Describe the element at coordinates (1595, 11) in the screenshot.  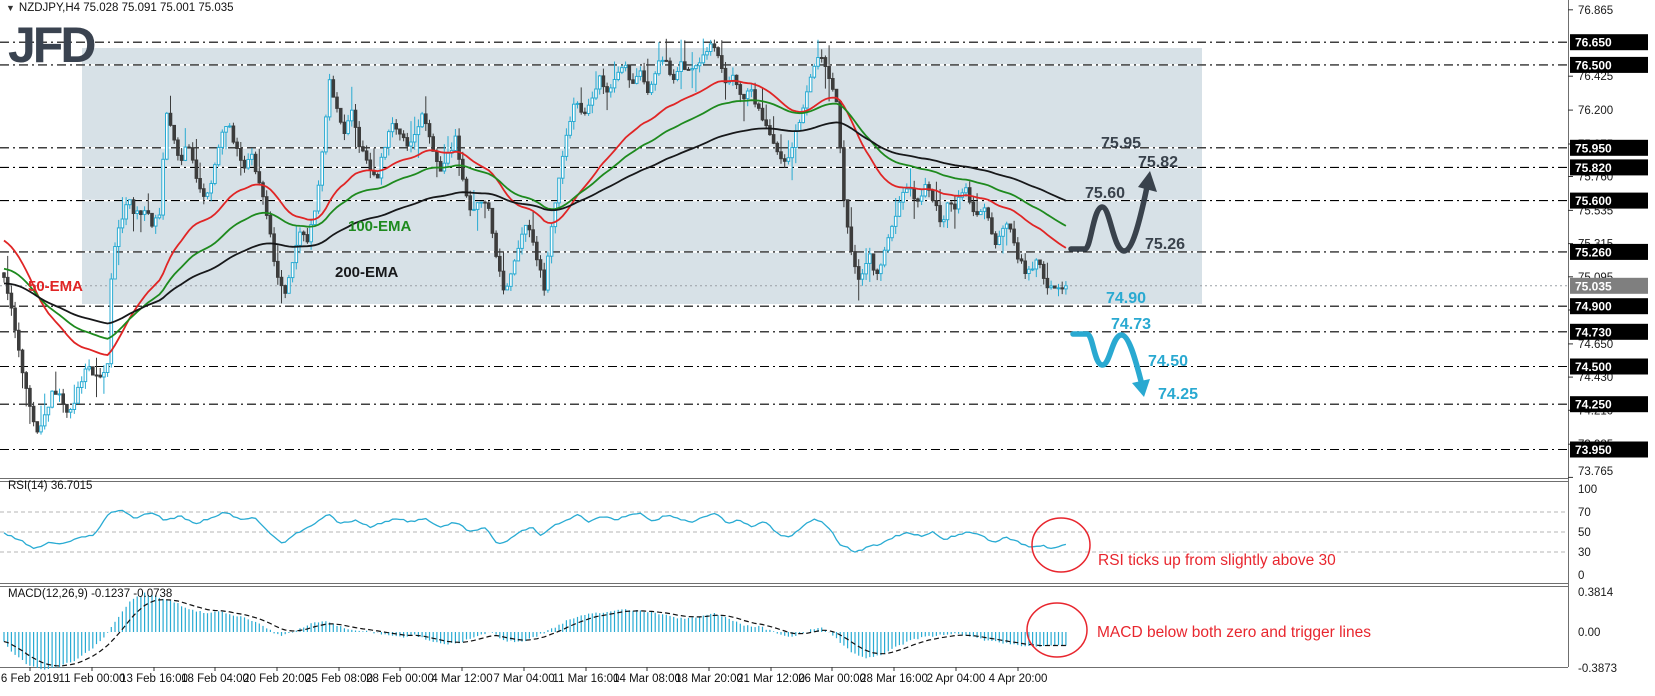
I see `price-tick-label: 76.865` at that location.